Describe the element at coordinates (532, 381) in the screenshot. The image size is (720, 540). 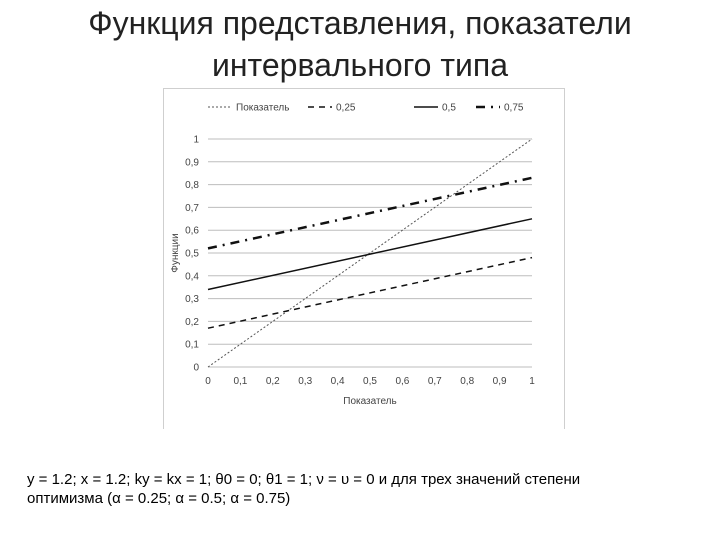
I see `x-tick-label: 1` at that location.